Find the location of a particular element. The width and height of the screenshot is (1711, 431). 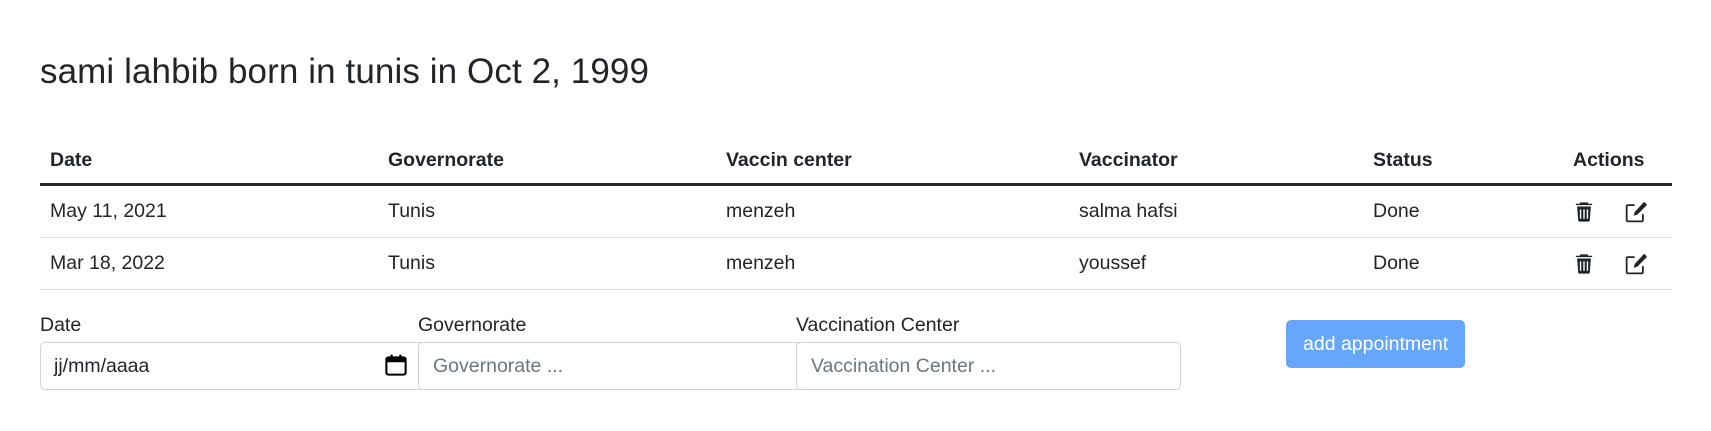

cell-vaccinator: salma hafsi is located at coordinates (1216, 211).